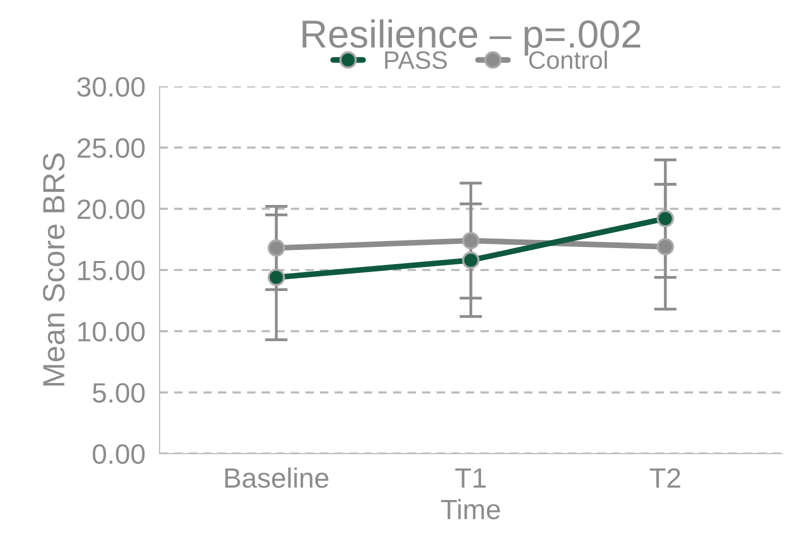 This screenshot has height=540, width=798. Describe the element at coordinates (276, 477) in the screenshot. I see `x-tick-label: Baseline` at that location.